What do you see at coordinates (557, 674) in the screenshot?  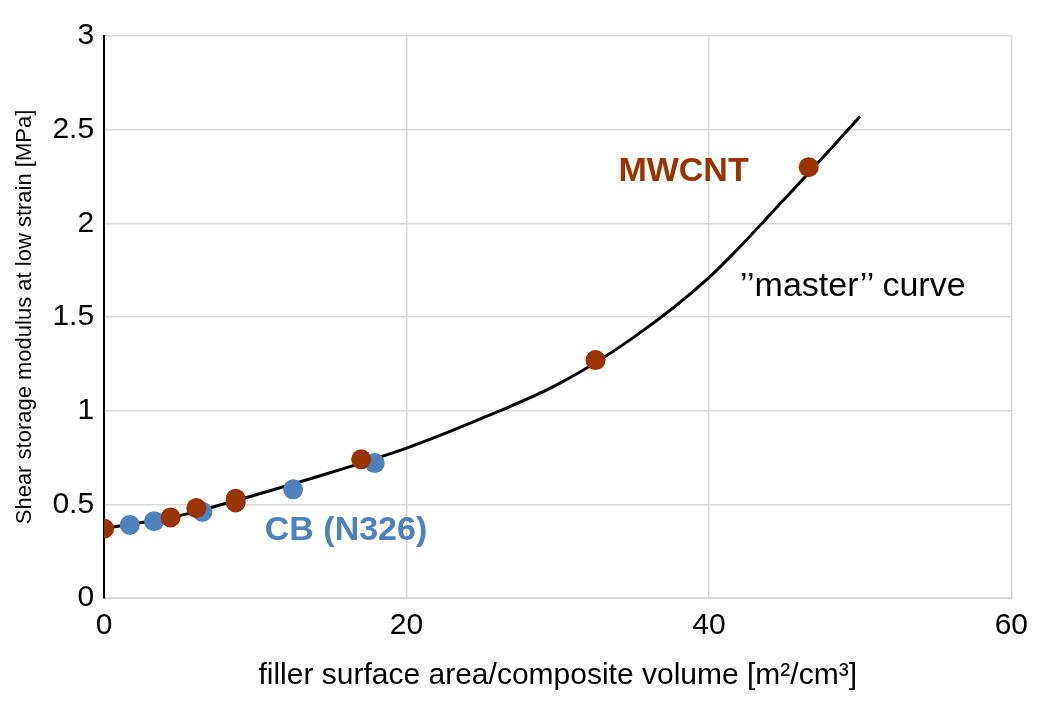 I see `x-axis-title: filler surface area/composite volume [m²/cm³]` at bounding box center [557, 674].